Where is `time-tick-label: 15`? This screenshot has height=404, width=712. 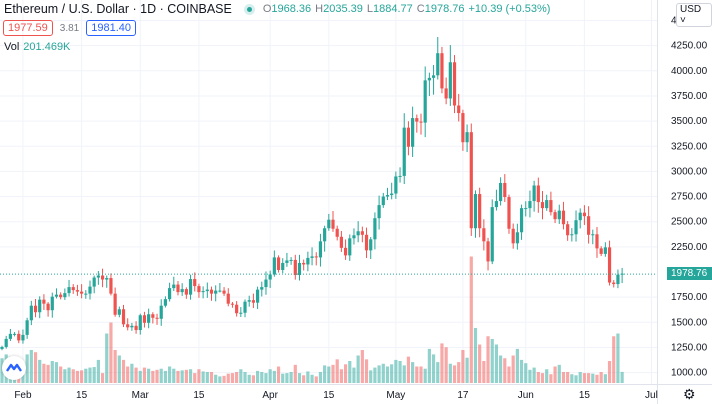
time-tick-label: 15 is located at coordinates (329, 395).